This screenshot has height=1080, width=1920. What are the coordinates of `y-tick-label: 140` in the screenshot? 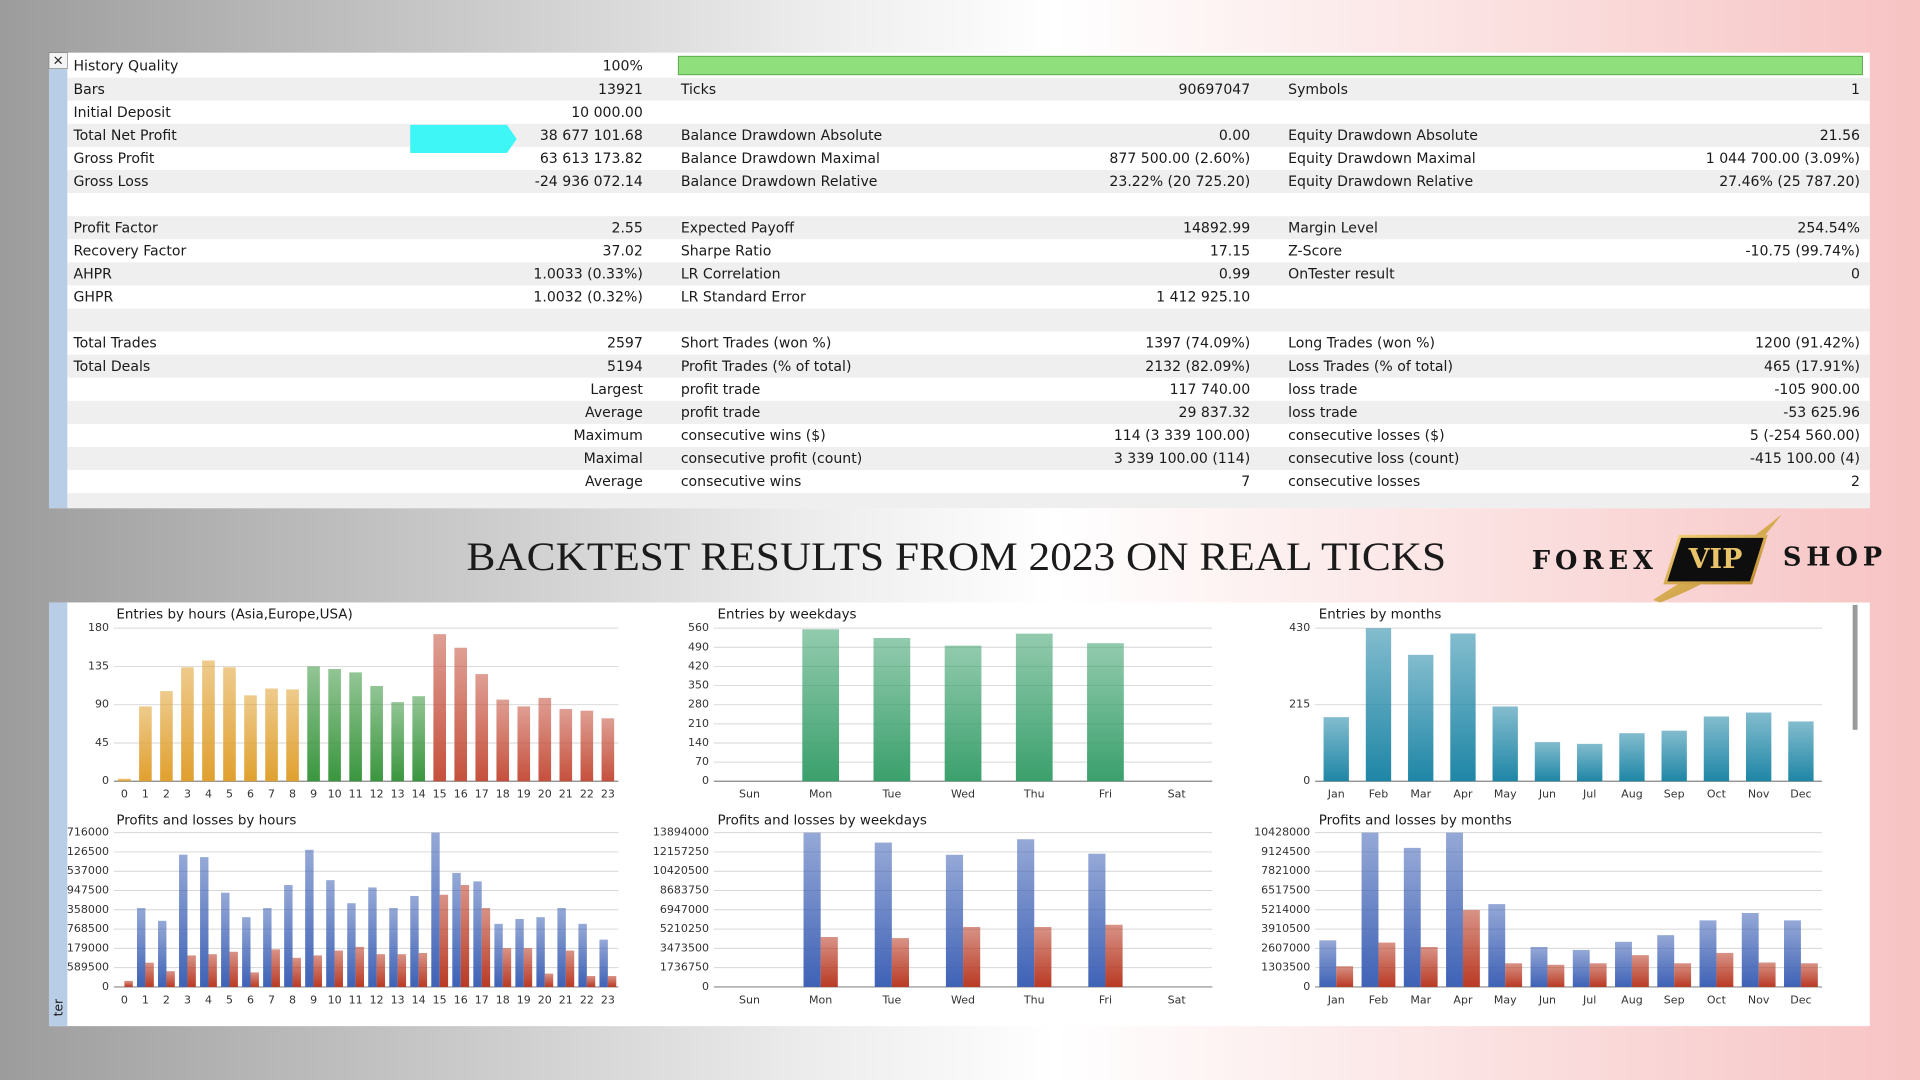 It's located at (698, 742).